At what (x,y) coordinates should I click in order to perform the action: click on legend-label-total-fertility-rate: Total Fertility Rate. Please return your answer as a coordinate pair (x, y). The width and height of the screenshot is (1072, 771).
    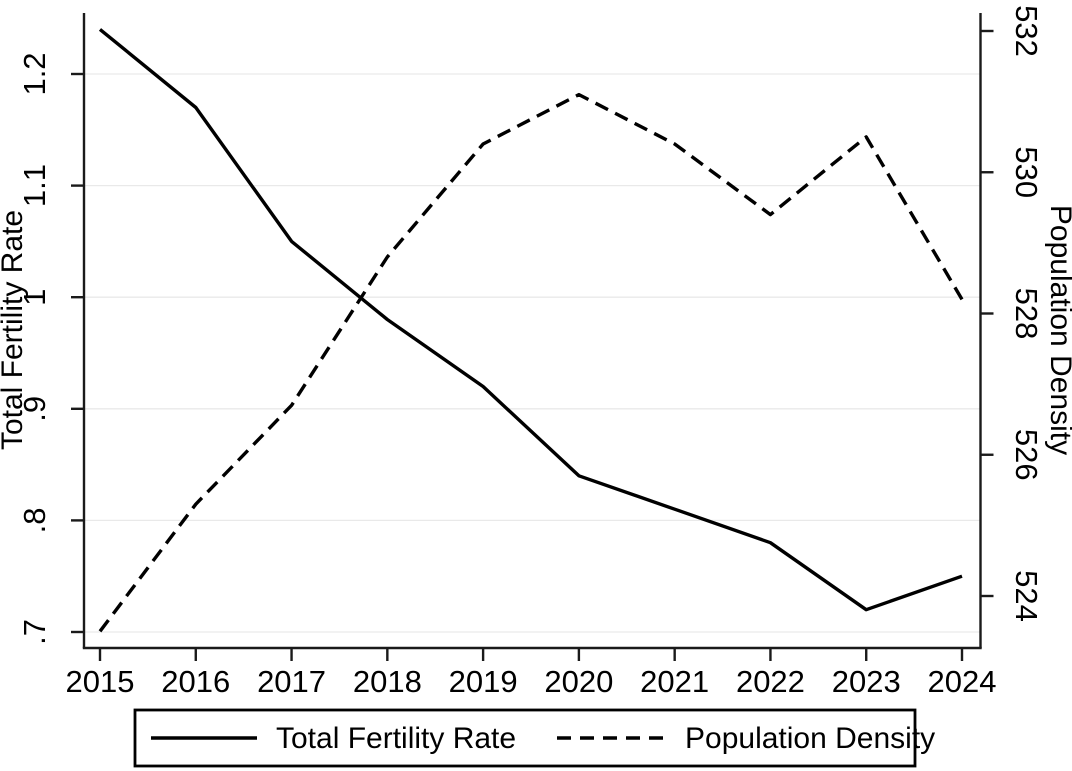
    Looking at the image, I should click on (396, 738).